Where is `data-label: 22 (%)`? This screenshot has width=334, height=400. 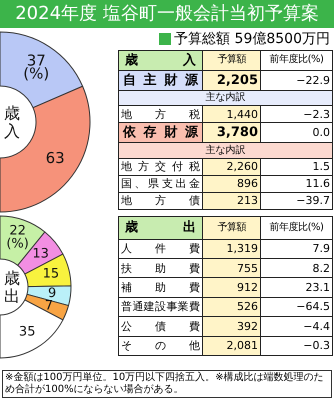 data-label: 22 (%) is located at coordinates (17, 238).